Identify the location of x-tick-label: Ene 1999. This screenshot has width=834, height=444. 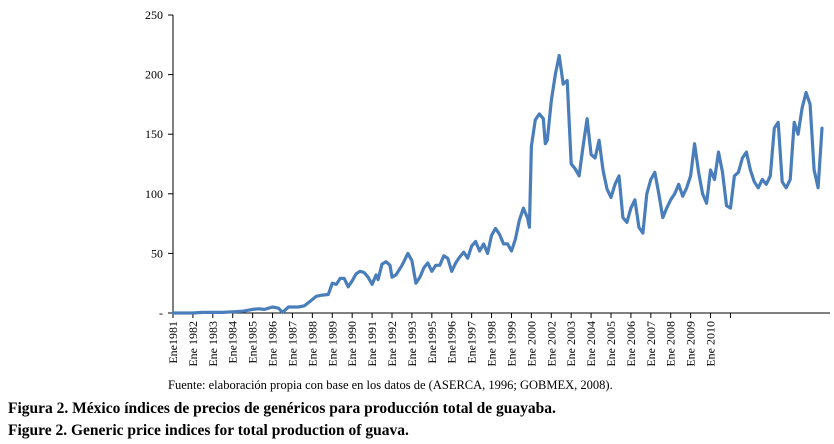
(511, 344).